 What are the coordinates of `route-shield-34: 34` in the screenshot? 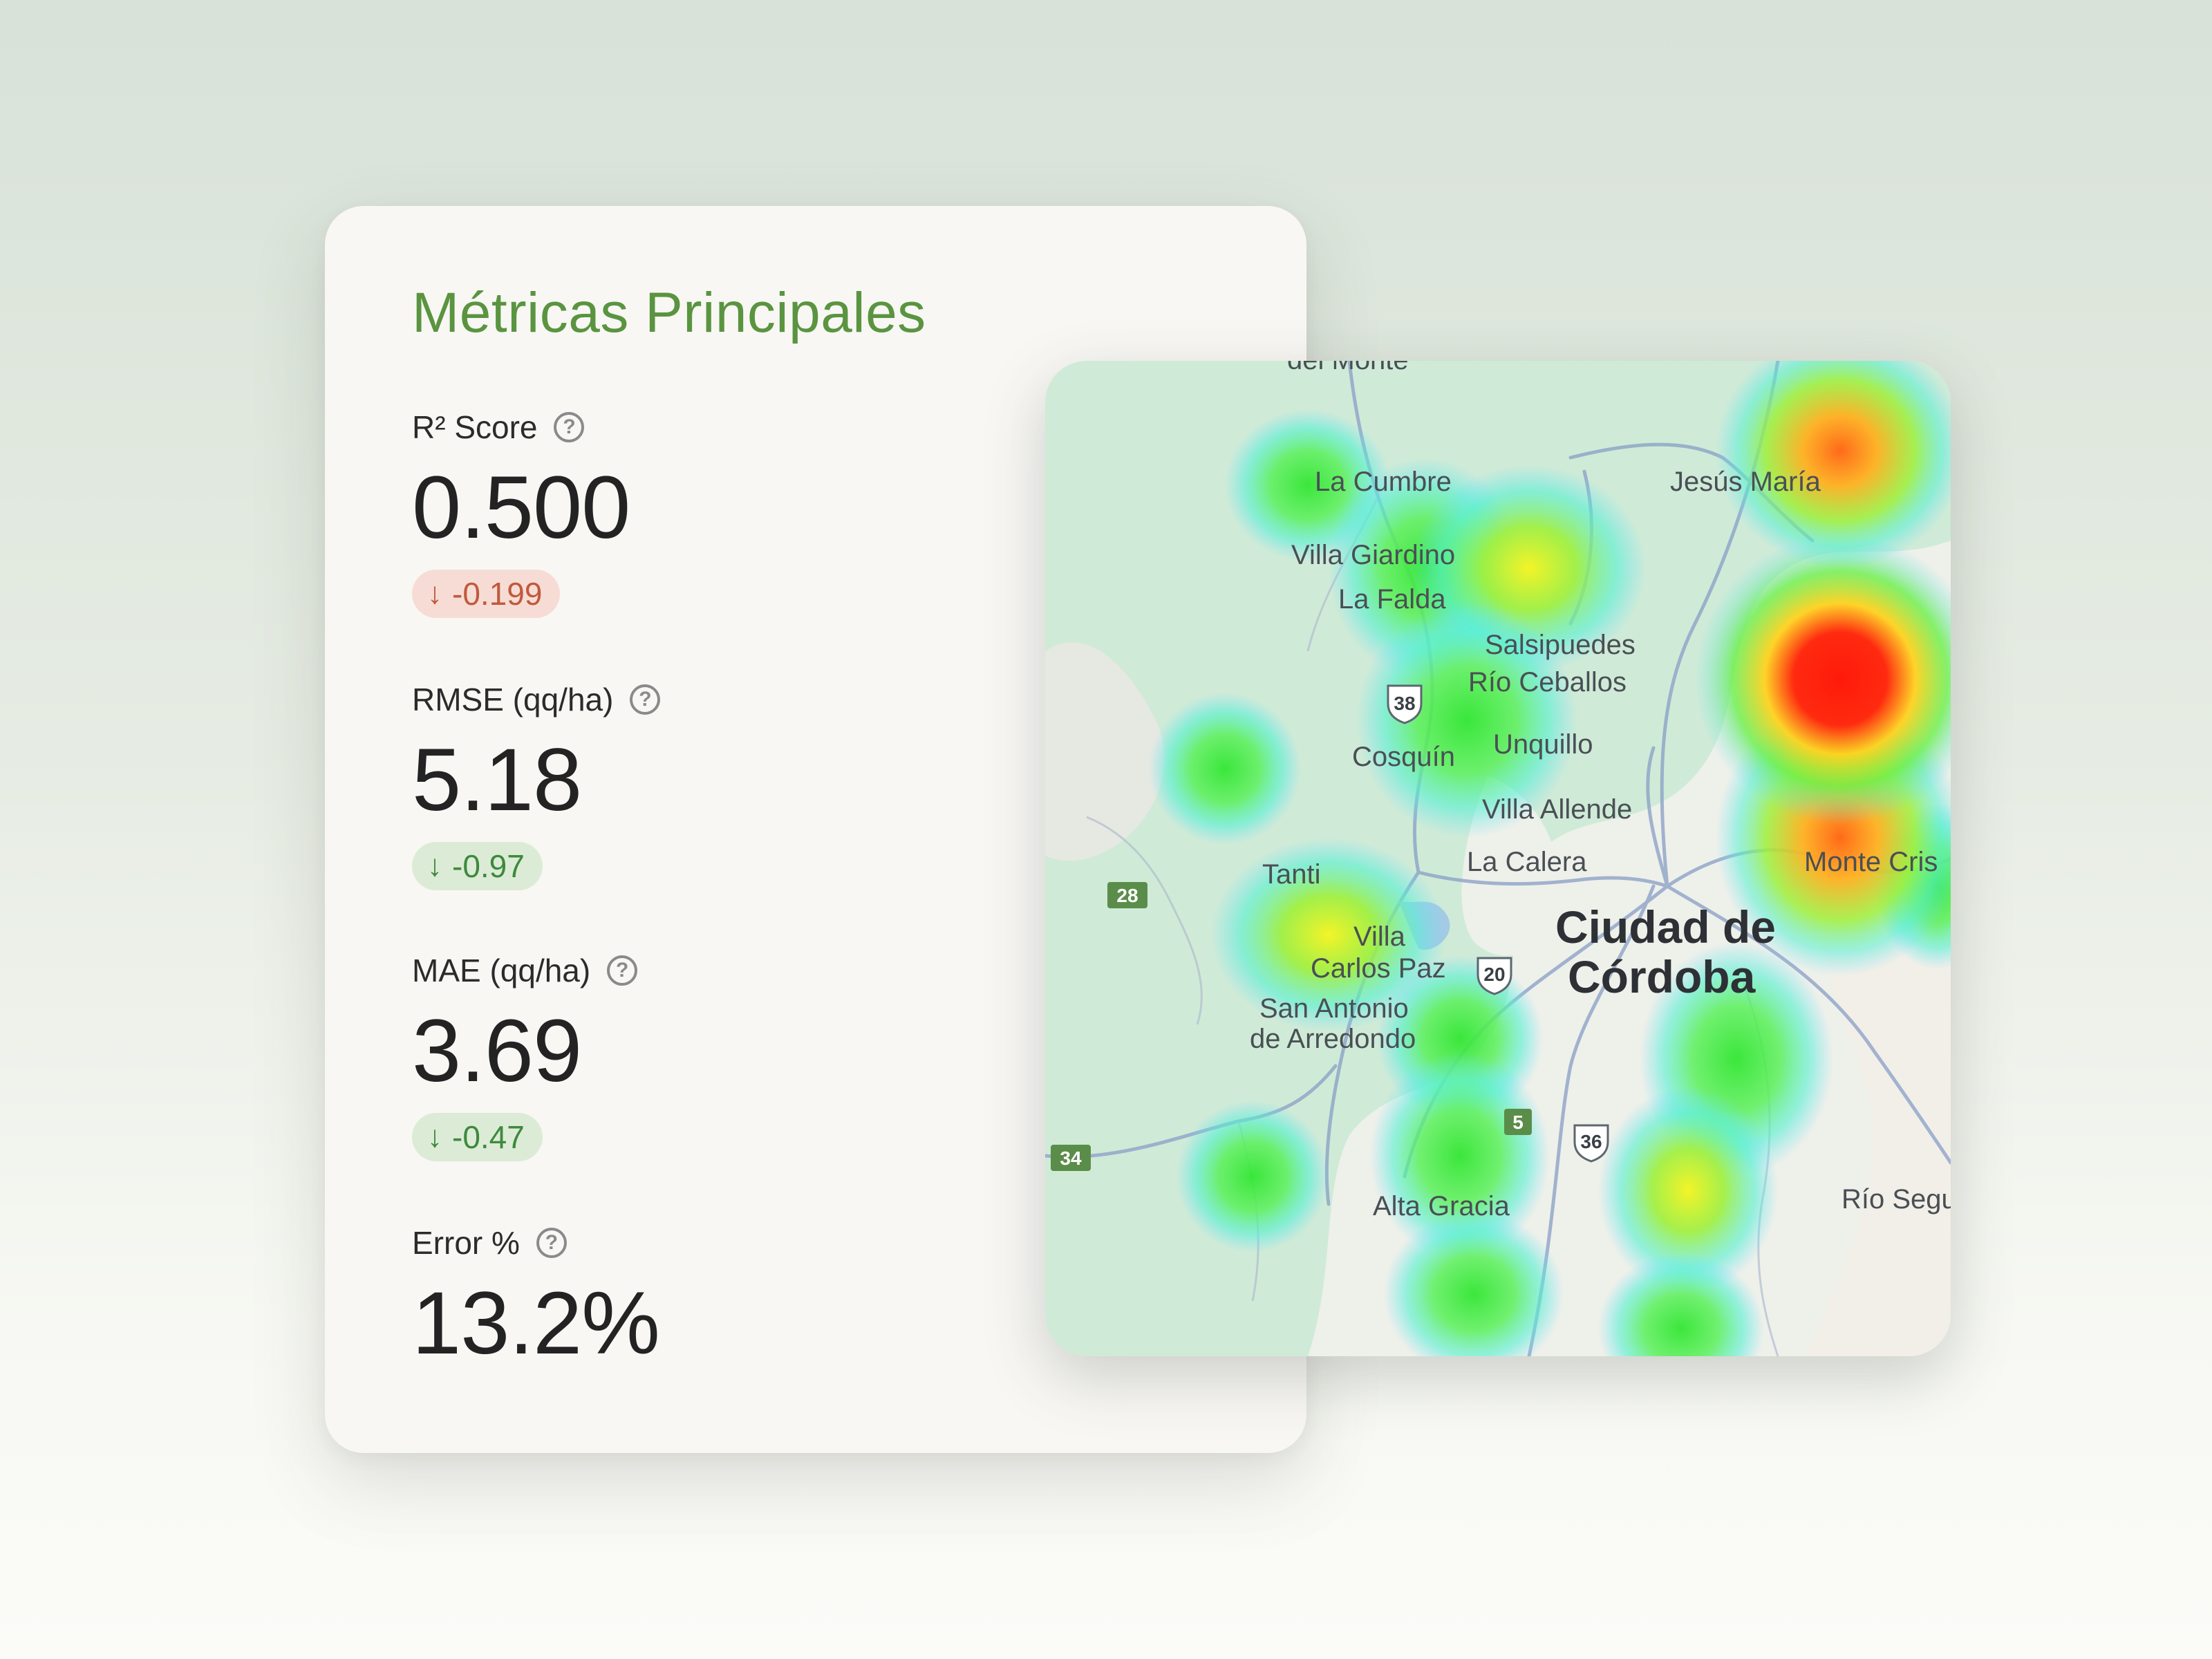 It's located at (1071, 1158).